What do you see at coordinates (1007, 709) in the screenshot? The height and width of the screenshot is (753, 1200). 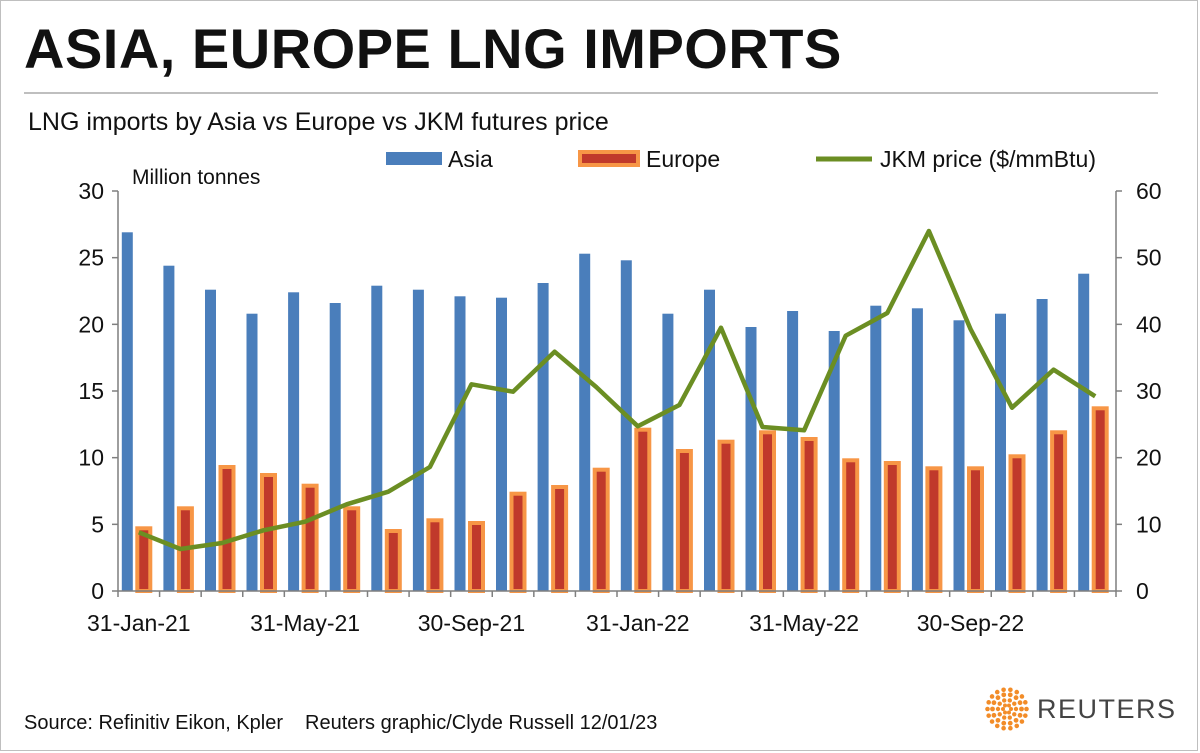 I see `reuters-logo-icon` at bounding box center [1007, 709].